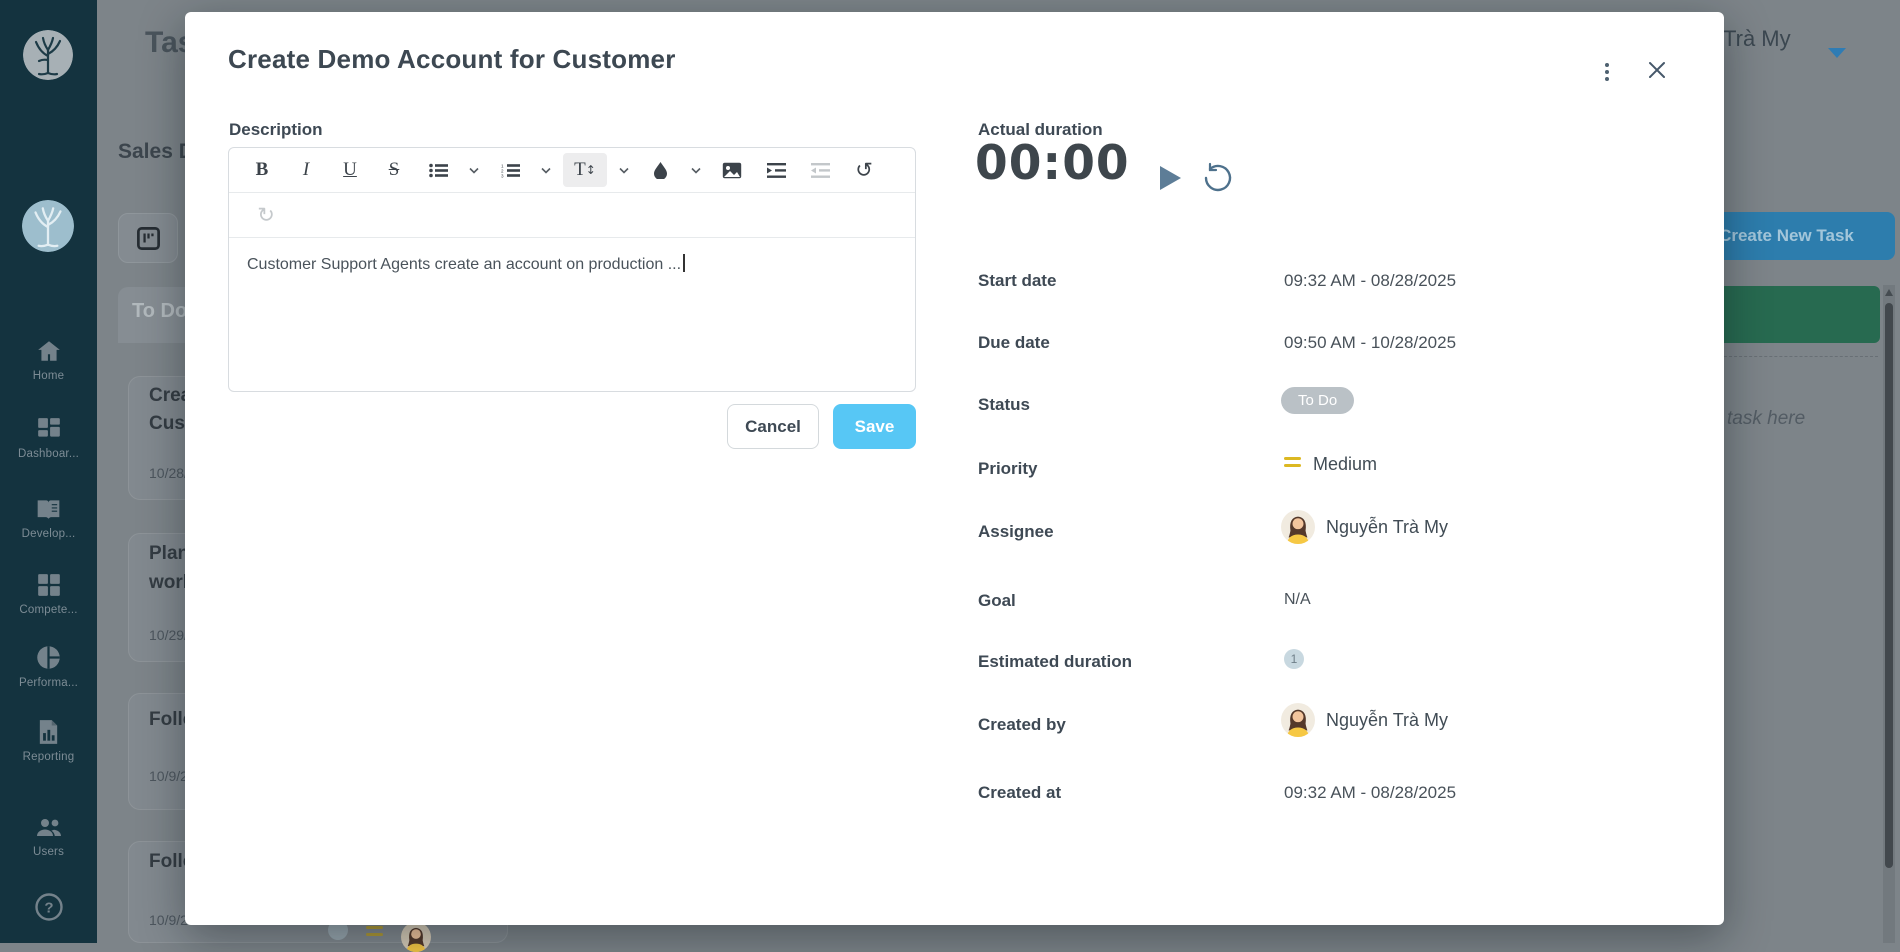 The height and width of the screenshot is (952, 1900). What do you see at coordinates (1017, 280) in the screenshot?
I see `start-date-label: Start date` at bounding box center [1017, 280].